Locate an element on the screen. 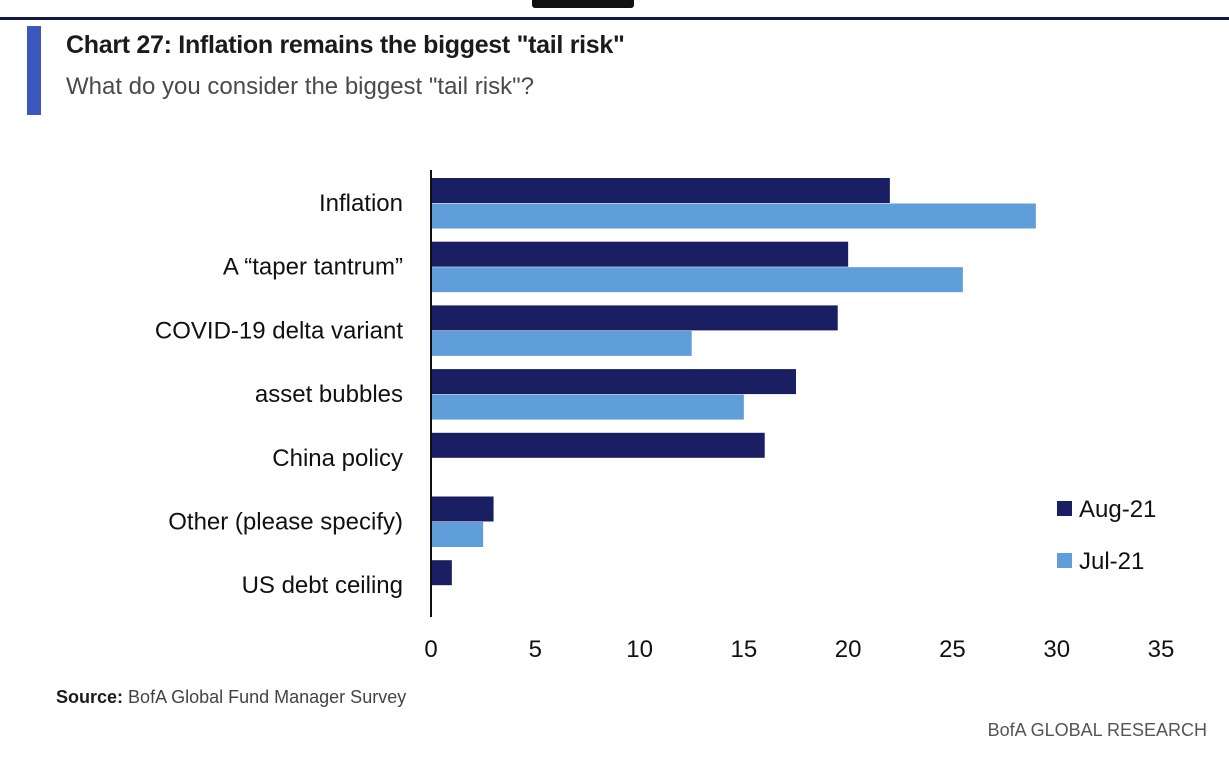 The image size is (1229, 766). title-accent-bar is located at coordinates (34, 70).